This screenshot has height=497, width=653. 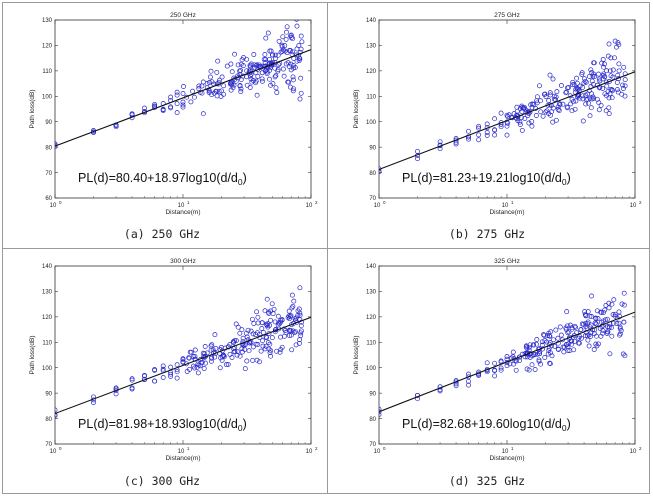 What do you see at coordinates (482, 178) in the screenshot?
I see `fit-equation-main: PL(d)=81.23+19.21log10(d/d` at bounding box center [482, 178].